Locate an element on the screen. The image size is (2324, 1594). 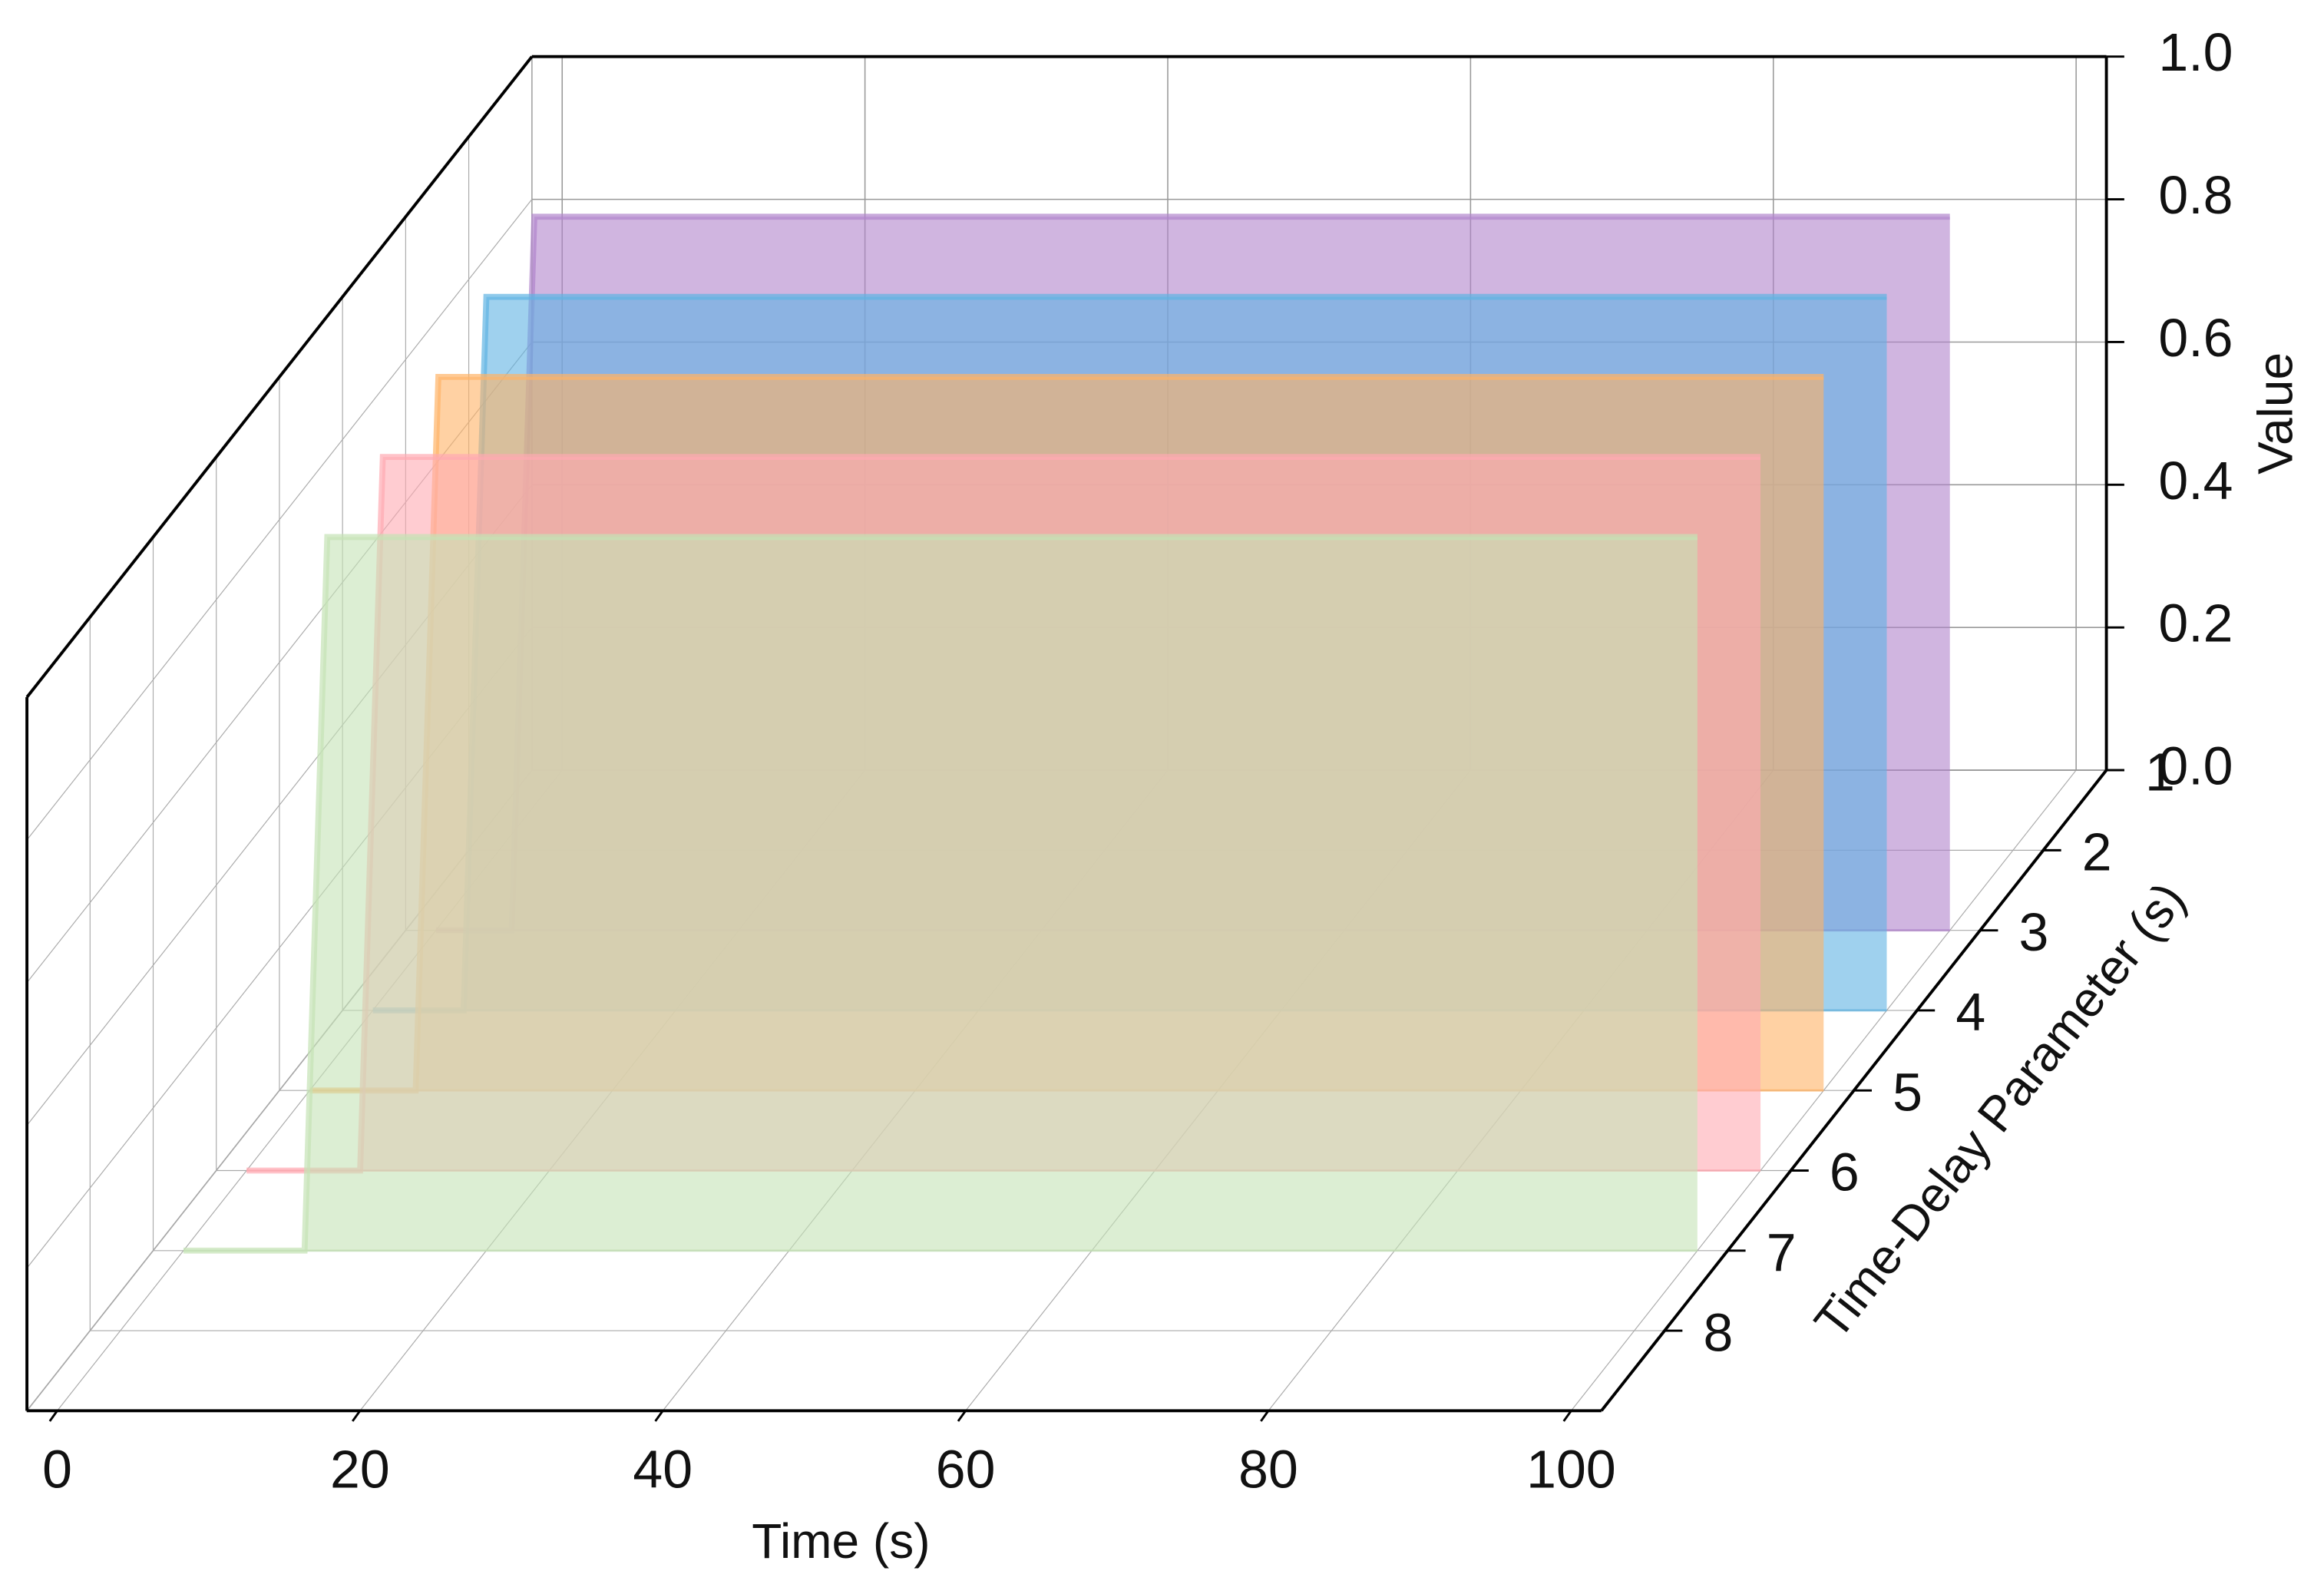
x-tick-label: 80 is located at coordinates (1268, 1469).